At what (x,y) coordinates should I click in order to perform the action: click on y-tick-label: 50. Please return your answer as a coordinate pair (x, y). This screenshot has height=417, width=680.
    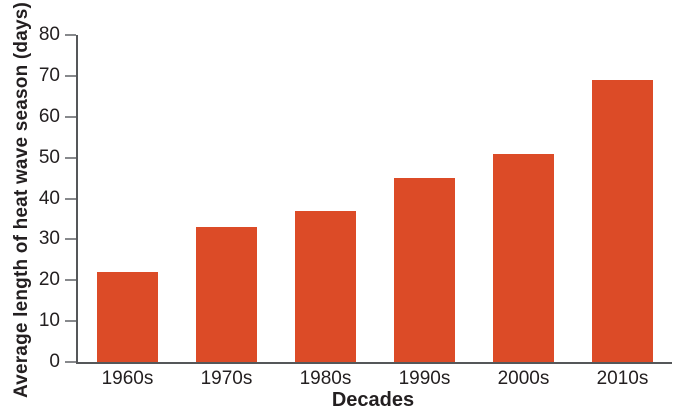
    Looking at the image, I should click on (49, 157).